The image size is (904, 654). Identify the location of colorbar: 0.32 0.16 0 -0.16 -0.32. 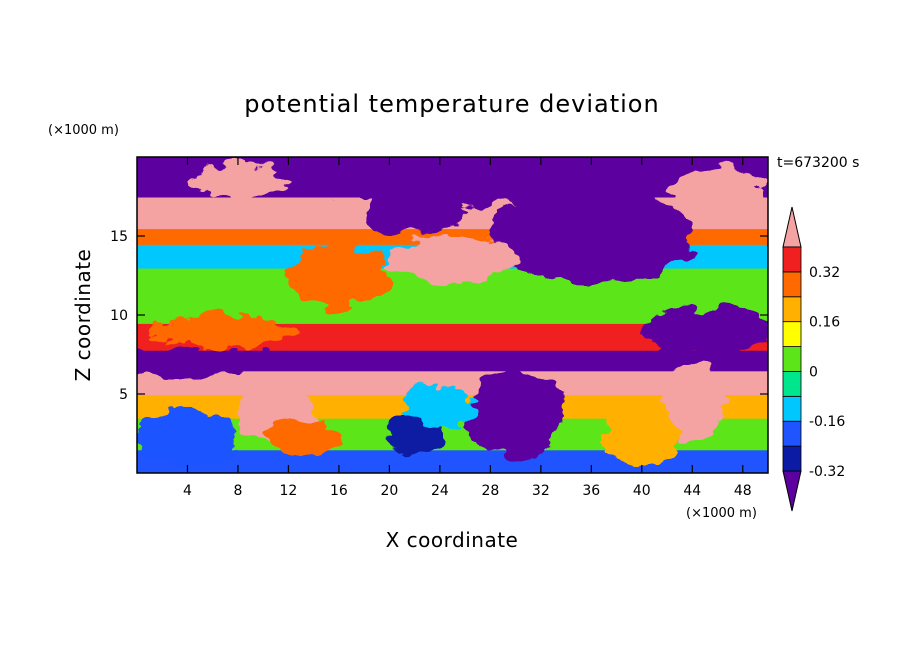
(813, 359).